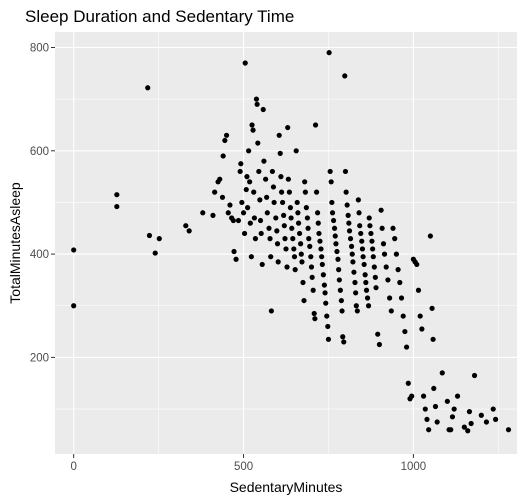  Describe the element at coordinates (243, 467) in the screenshot. I see `x-tick-label: 500` at that location.